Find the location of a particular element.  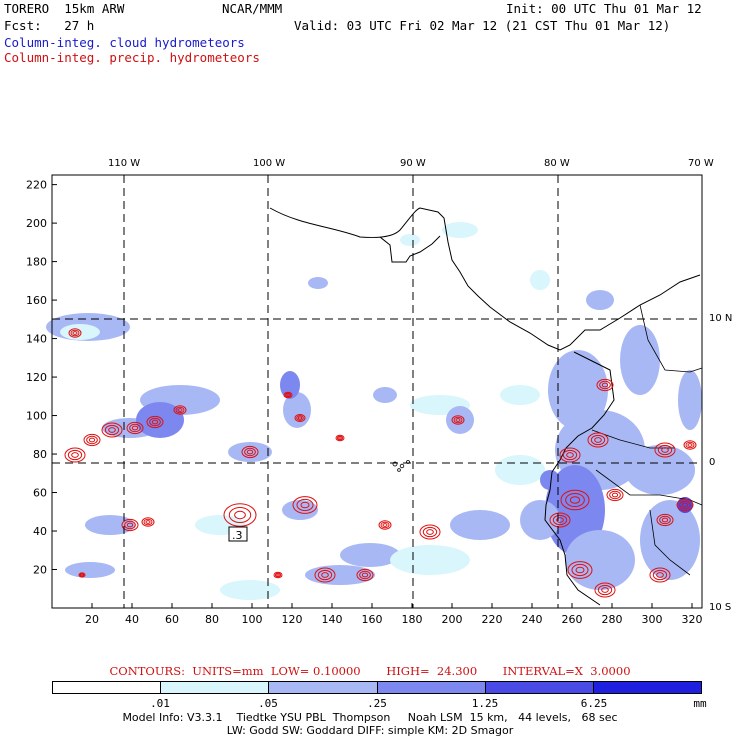

coastline-south is located at coordinates (579, 478).